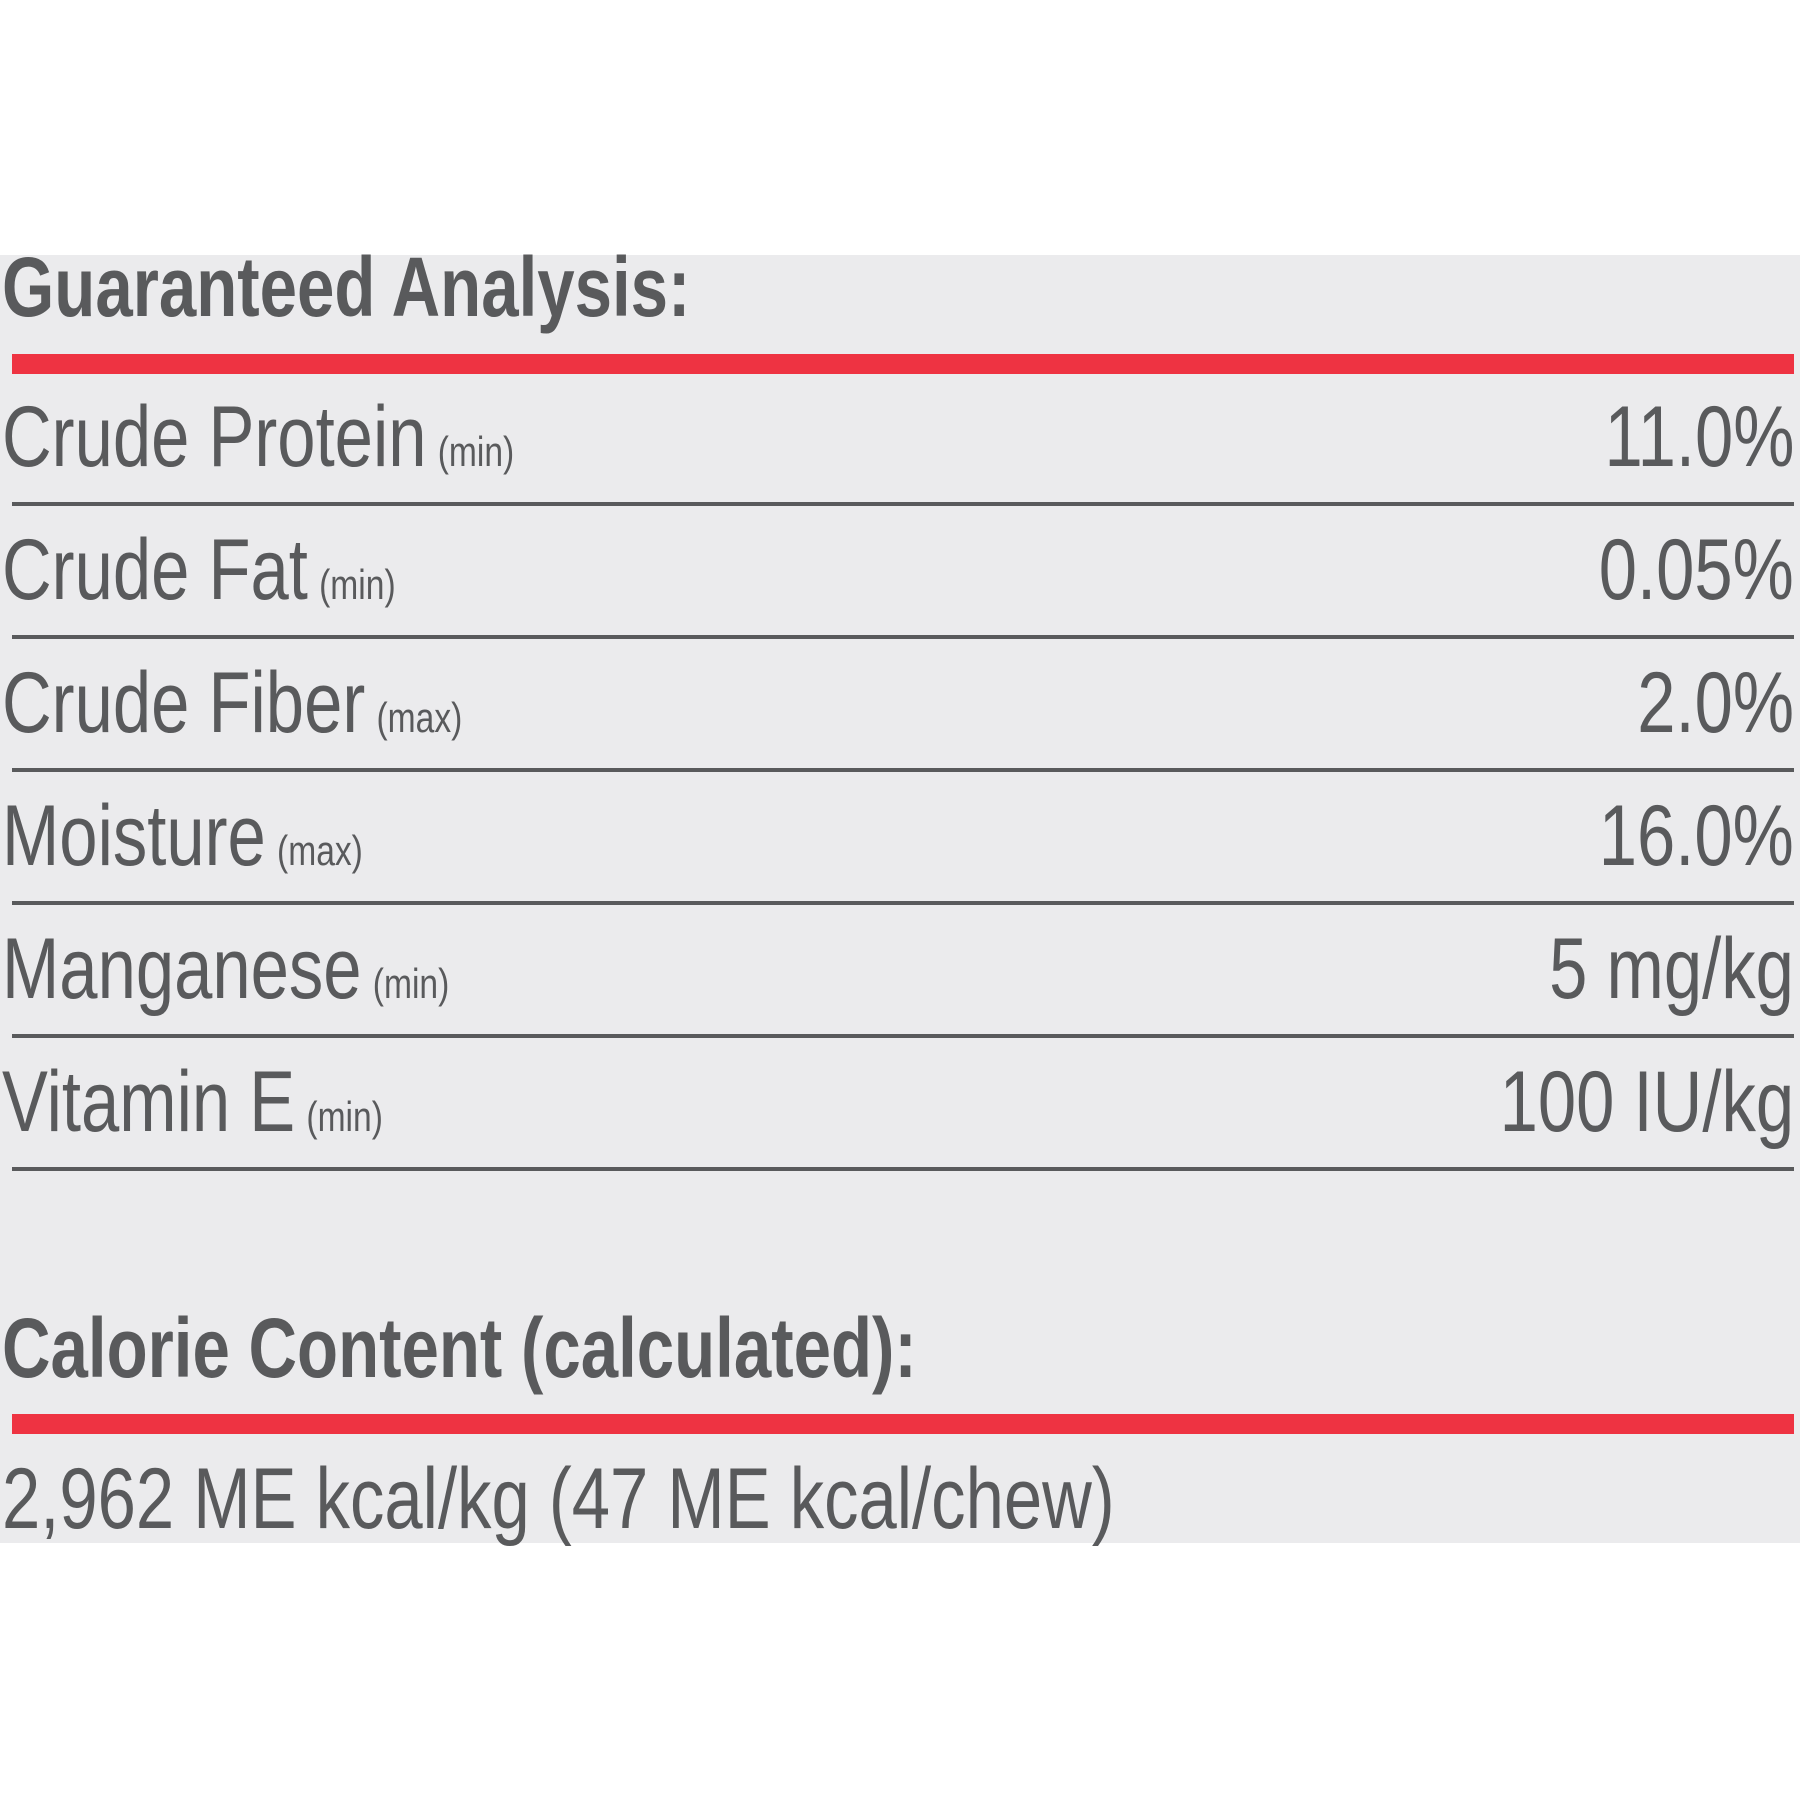  Describe the element at coordinates (149, 1102) in the screenshot. I see `nutrient-name: Vitamin E` at that location.